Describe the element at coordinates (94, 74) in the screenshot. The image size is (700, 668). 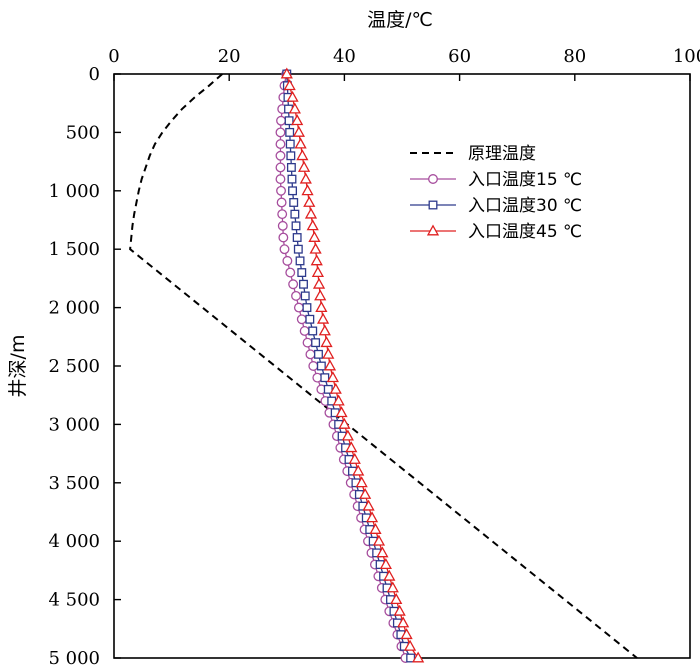
I see `y-tick-label: 0` at that location.